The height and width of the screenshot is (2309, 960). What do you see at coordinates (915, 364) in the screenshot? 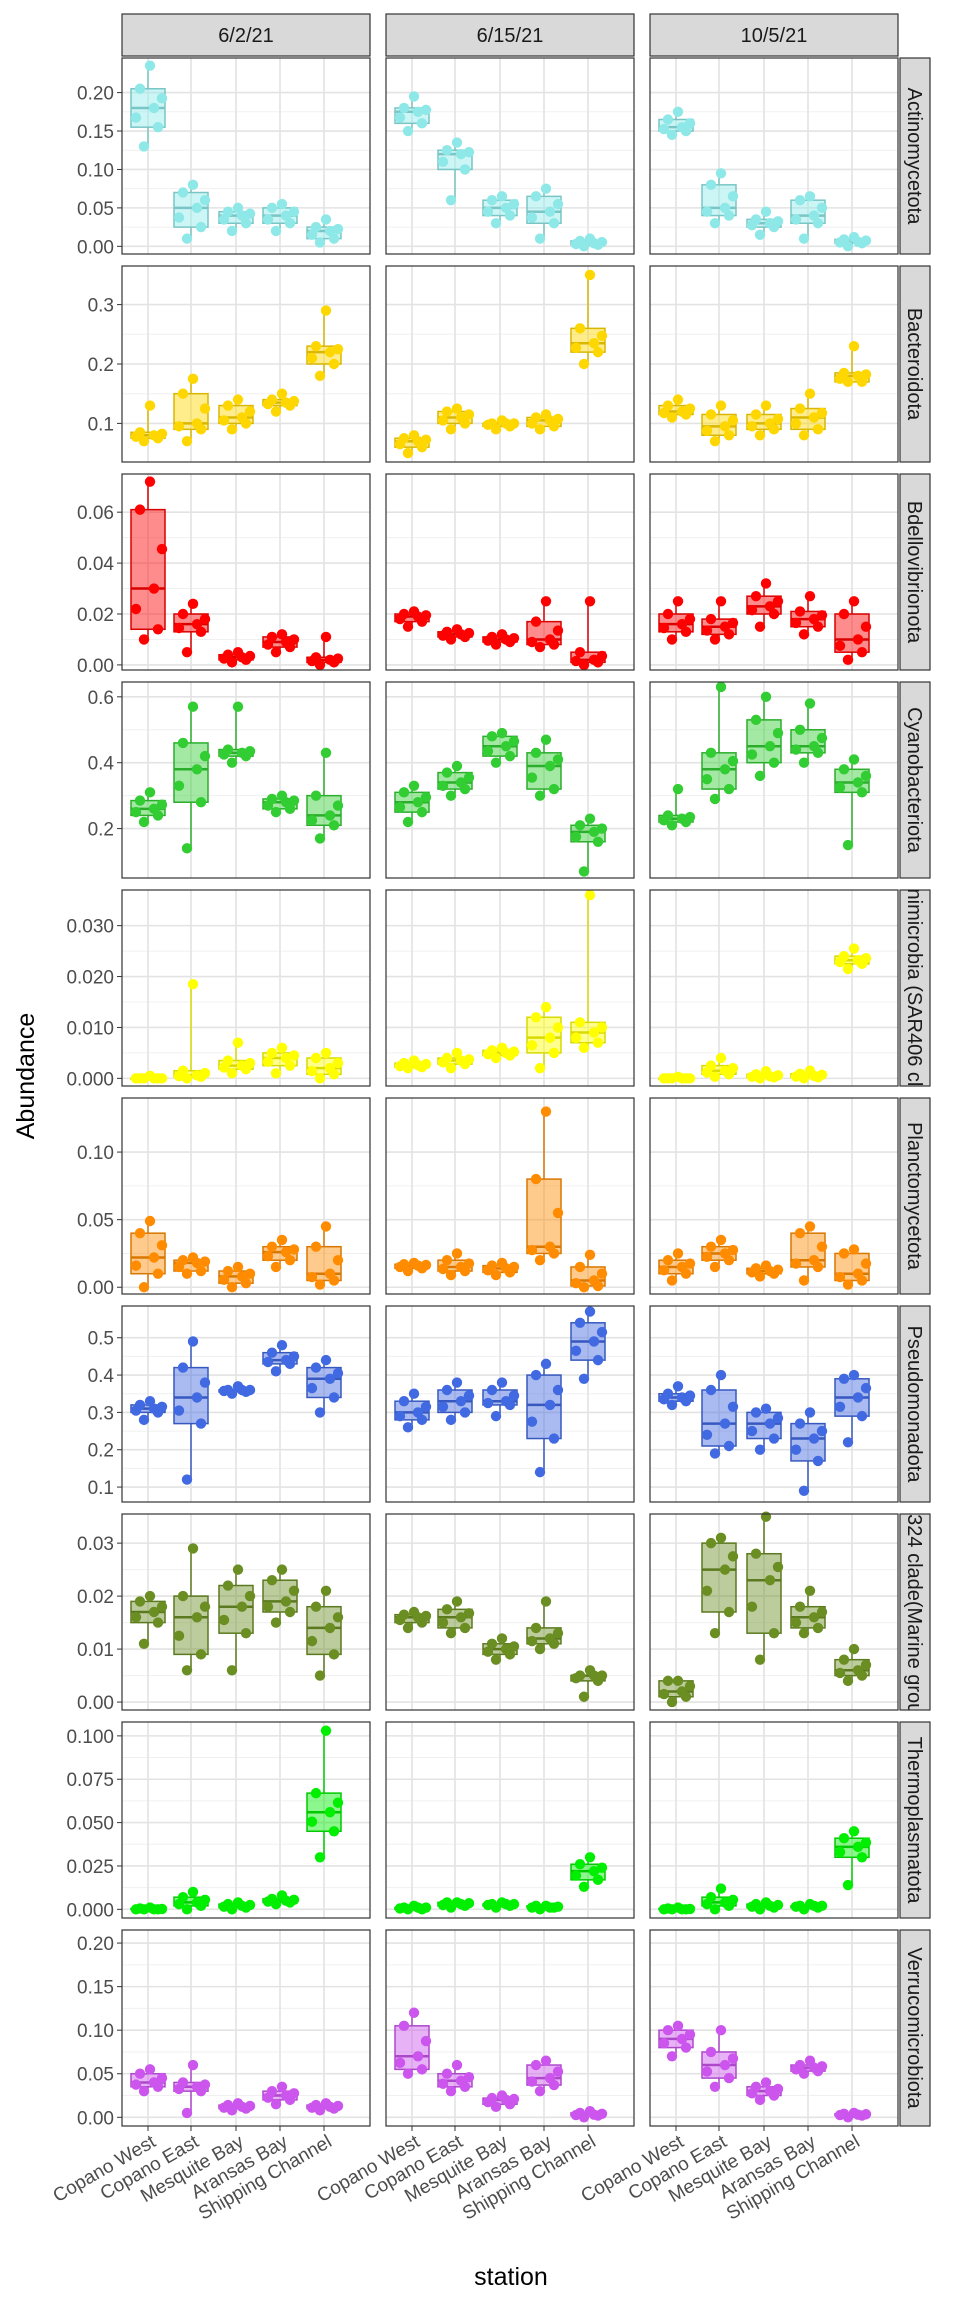
I see `facet-strip-taxon` at bounding box center [915, 364].